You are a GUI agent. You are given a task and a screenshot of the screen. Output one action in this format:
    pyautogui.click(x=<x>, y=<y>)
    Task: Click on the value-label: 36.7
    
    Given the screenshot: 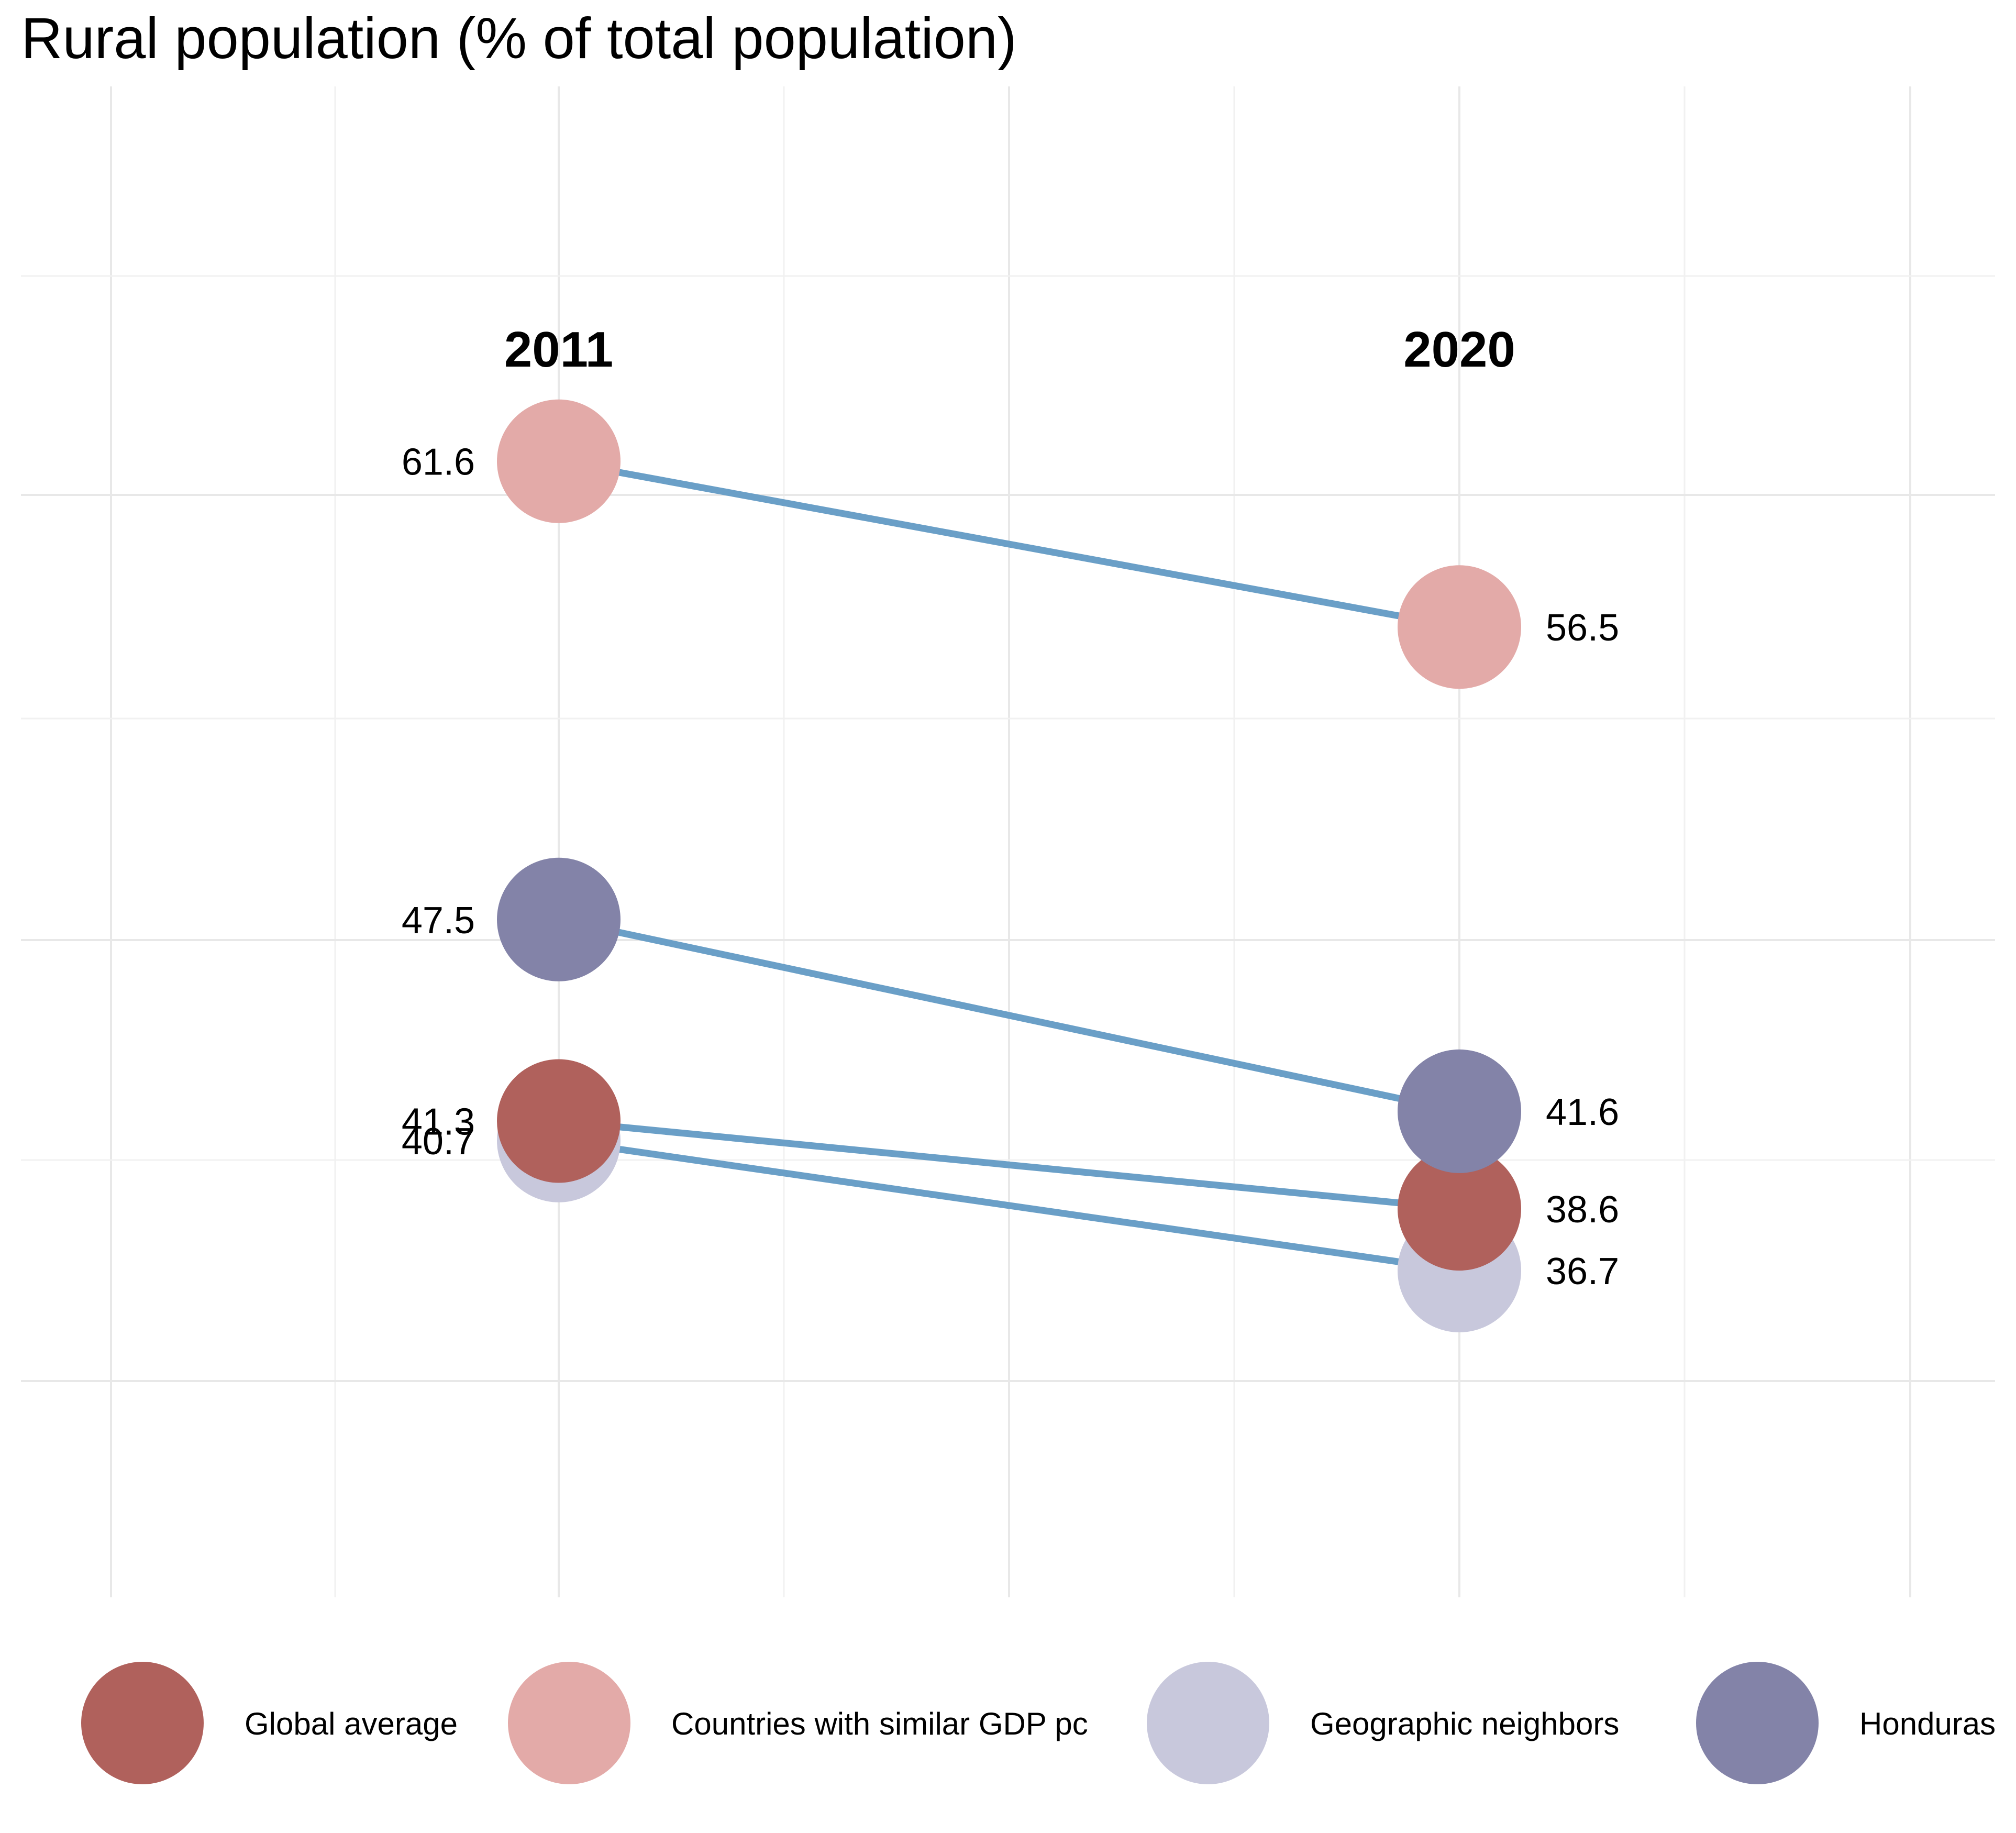 What is the action you would take?
    pyautogui.click(x=1583, y=1272)
    